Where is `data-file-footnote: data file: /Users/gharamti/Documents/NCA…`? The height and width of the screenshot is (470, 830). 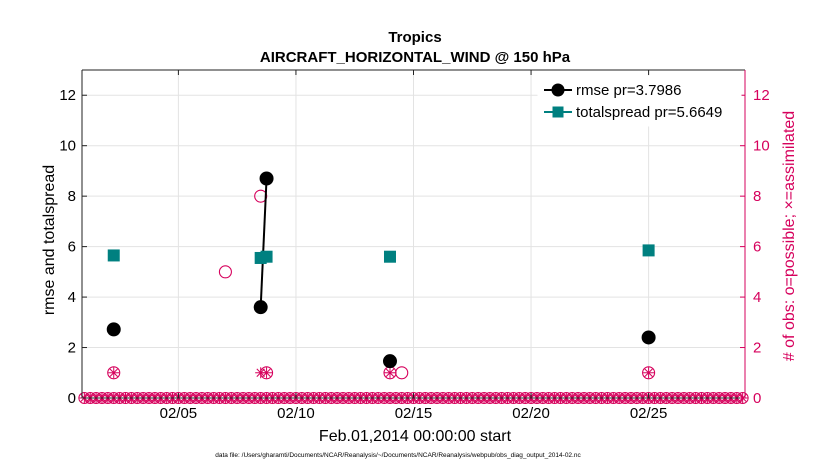
data-file-footnote: data file: /Users/gharamti/Documents/NCA… is located at coordinates (398, 455).